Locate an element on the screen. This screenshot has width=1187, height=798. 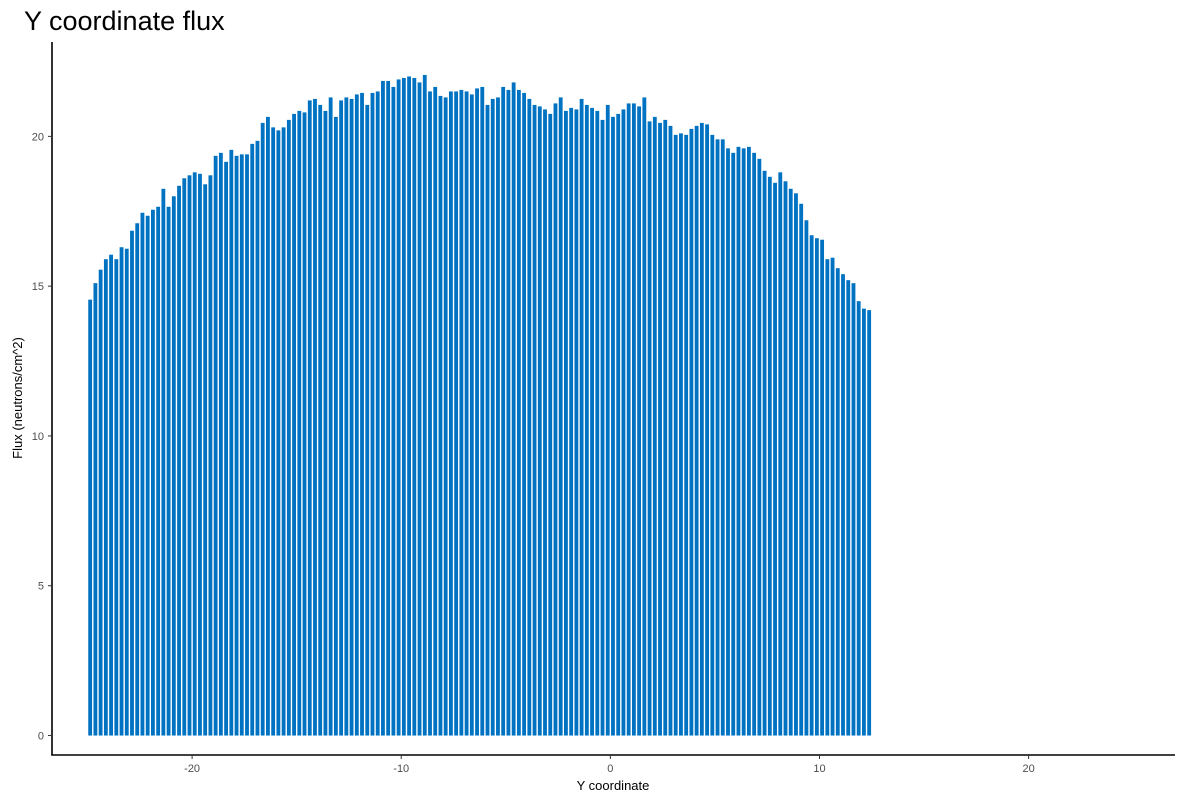
x-tick-label: -10 is located at coordinates (401, 769).